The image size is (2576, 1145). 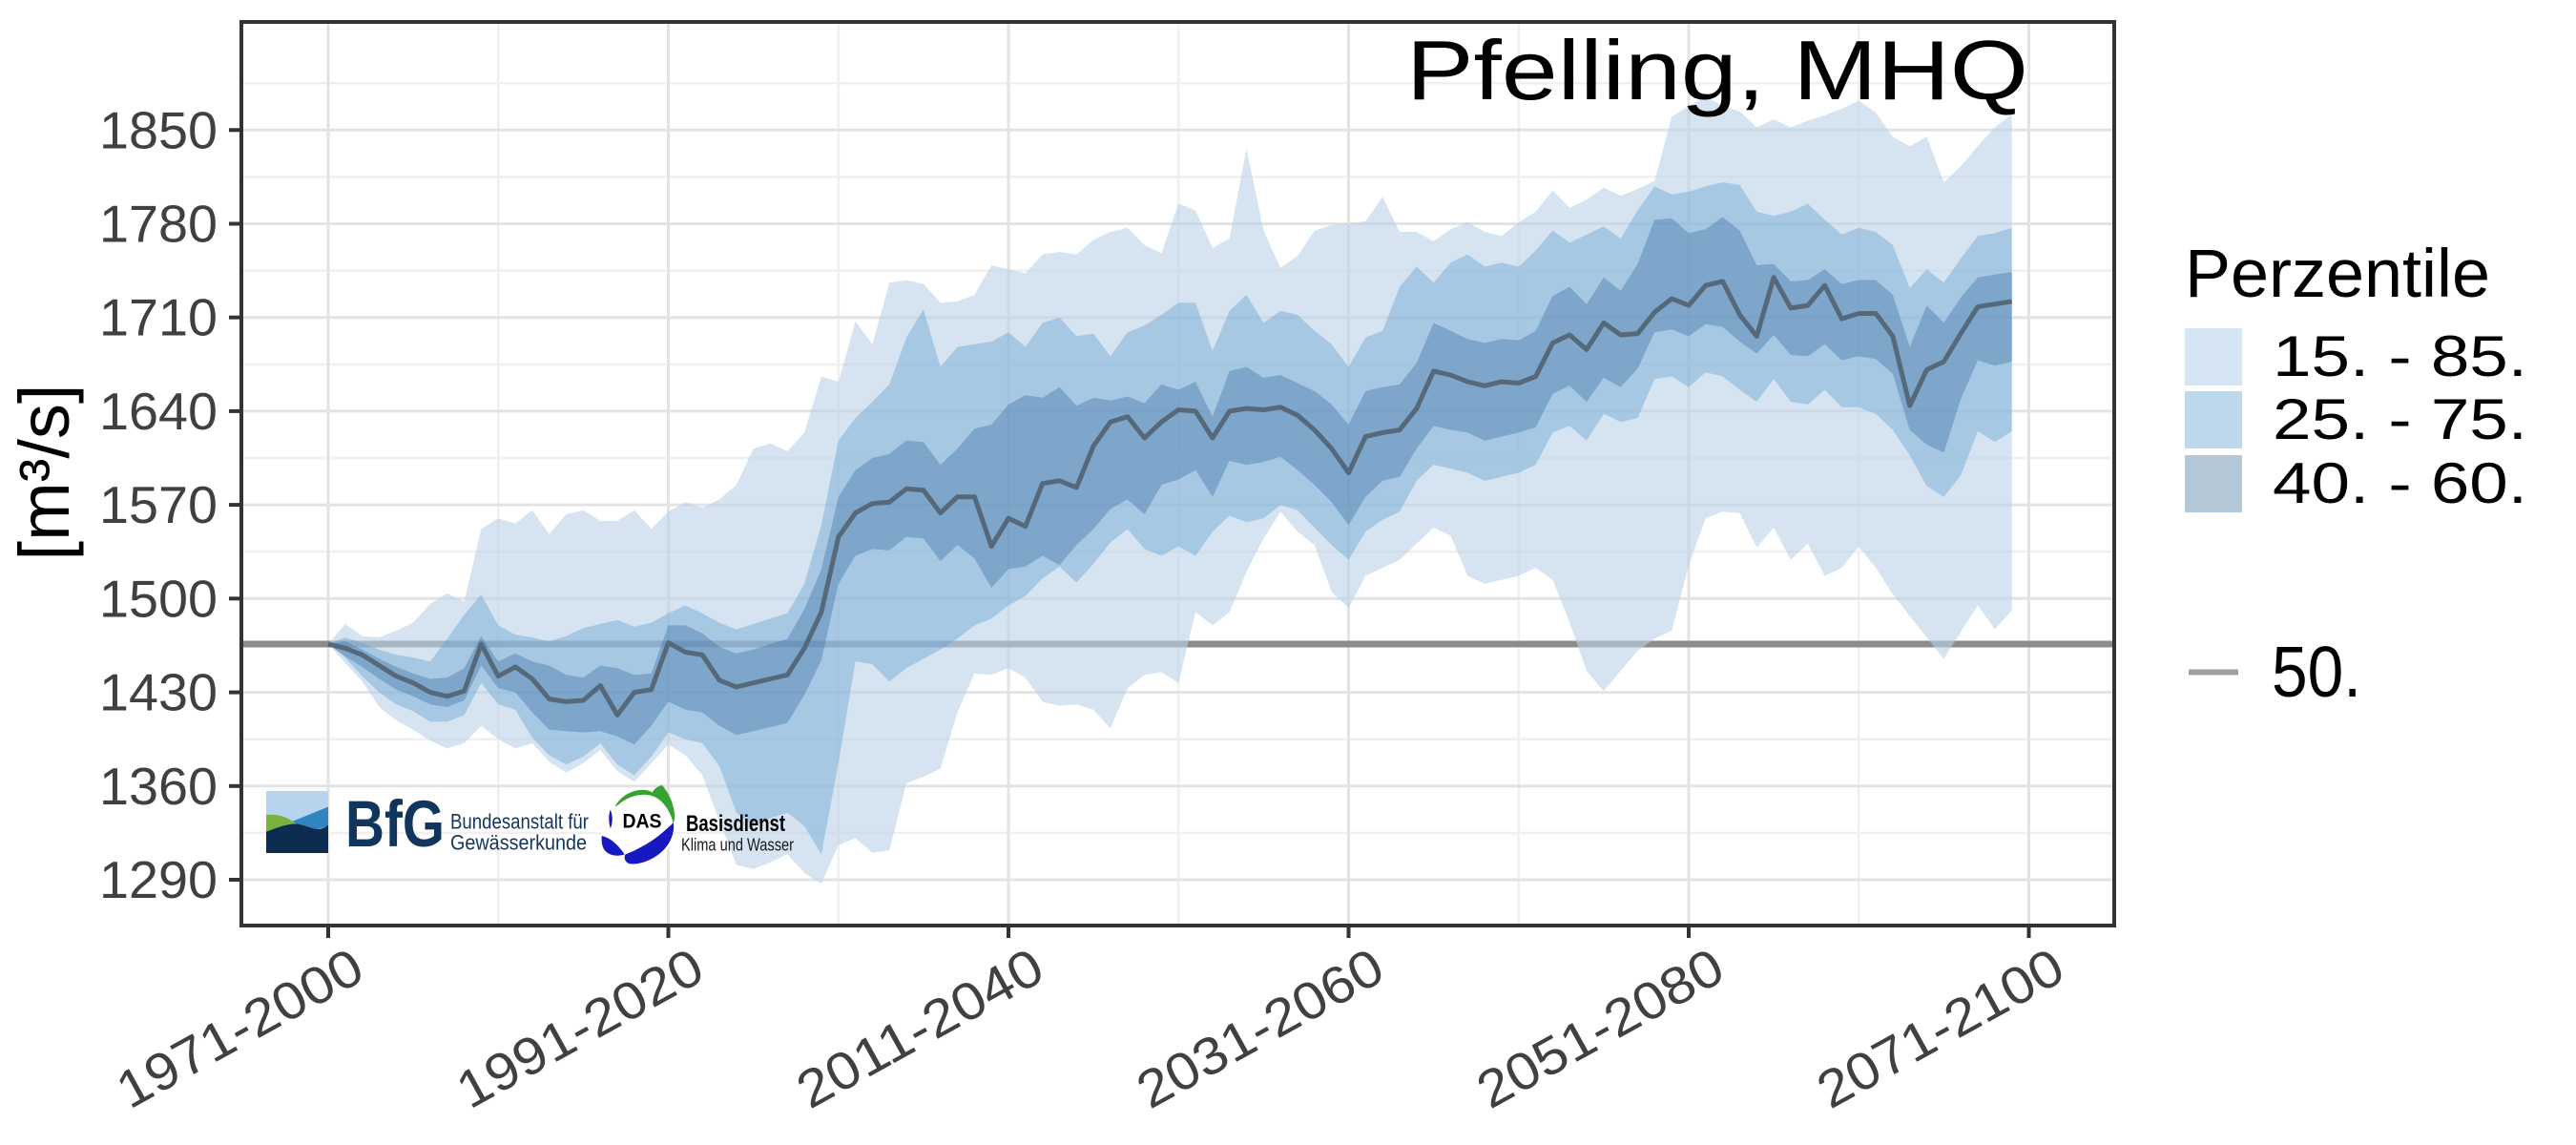 What do you see at coordinates (2400, 483) in the screenshot?
I see `svg-text: 40. - 60.` at bounding box center [2400, 483].